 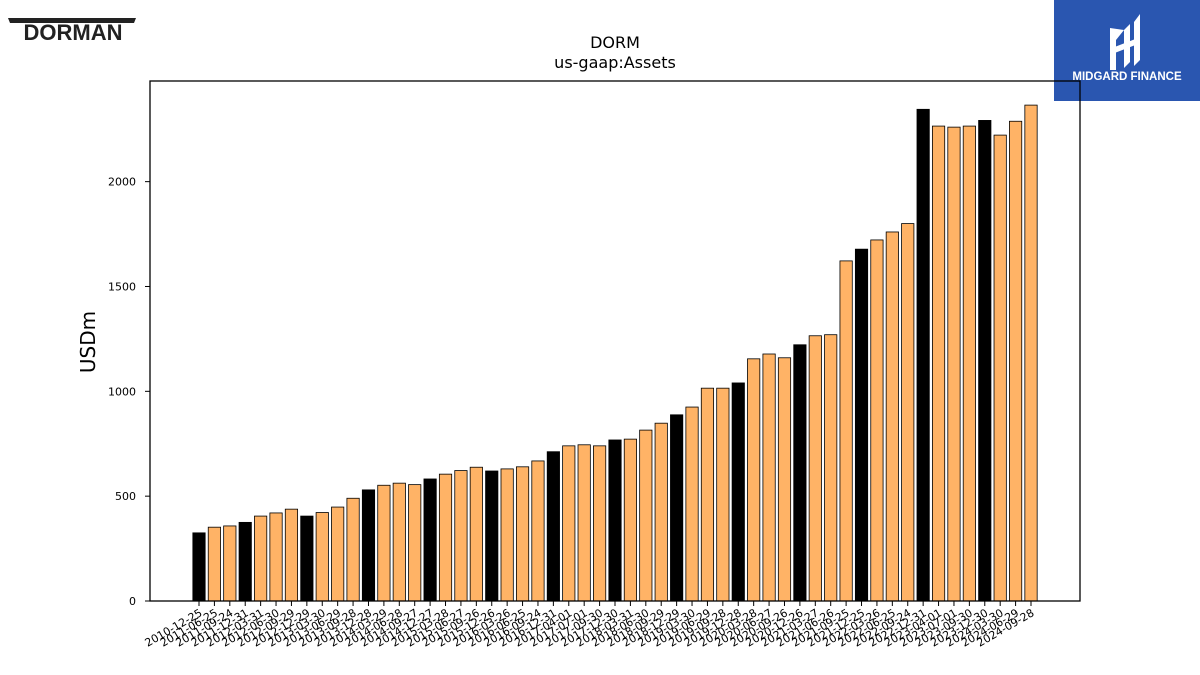 What do you see at coordinates (1127, 77) in the screenshot?
I see `midgard-logo-text: MIDGARD FINANCE` at bounding box center [1127, 77].